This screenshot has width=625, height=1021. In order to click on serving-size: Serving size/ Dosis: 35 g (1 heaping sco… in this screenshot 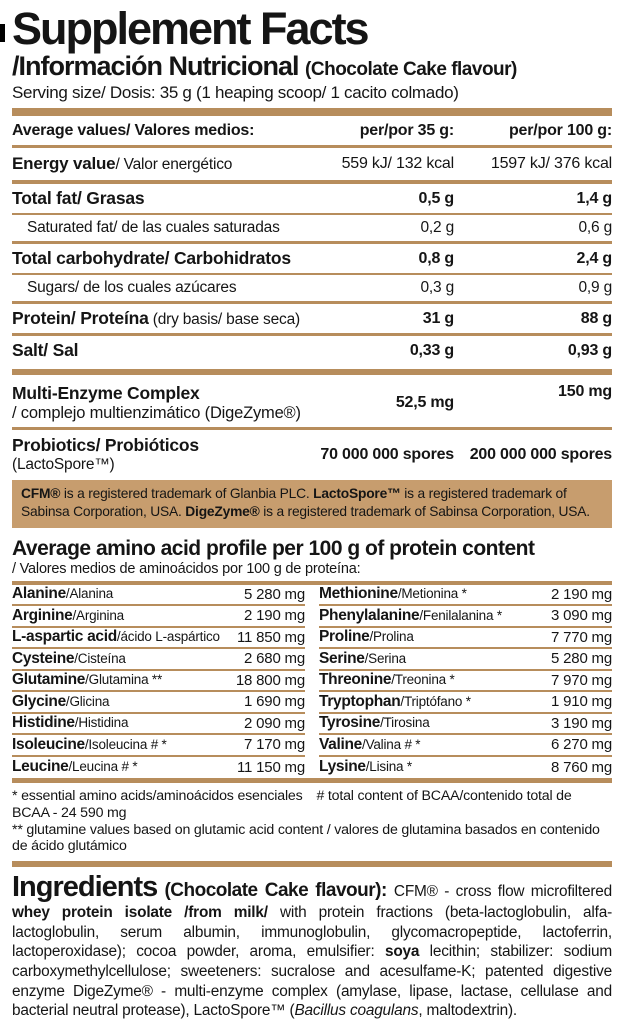, I will do `click(235, 93)`.